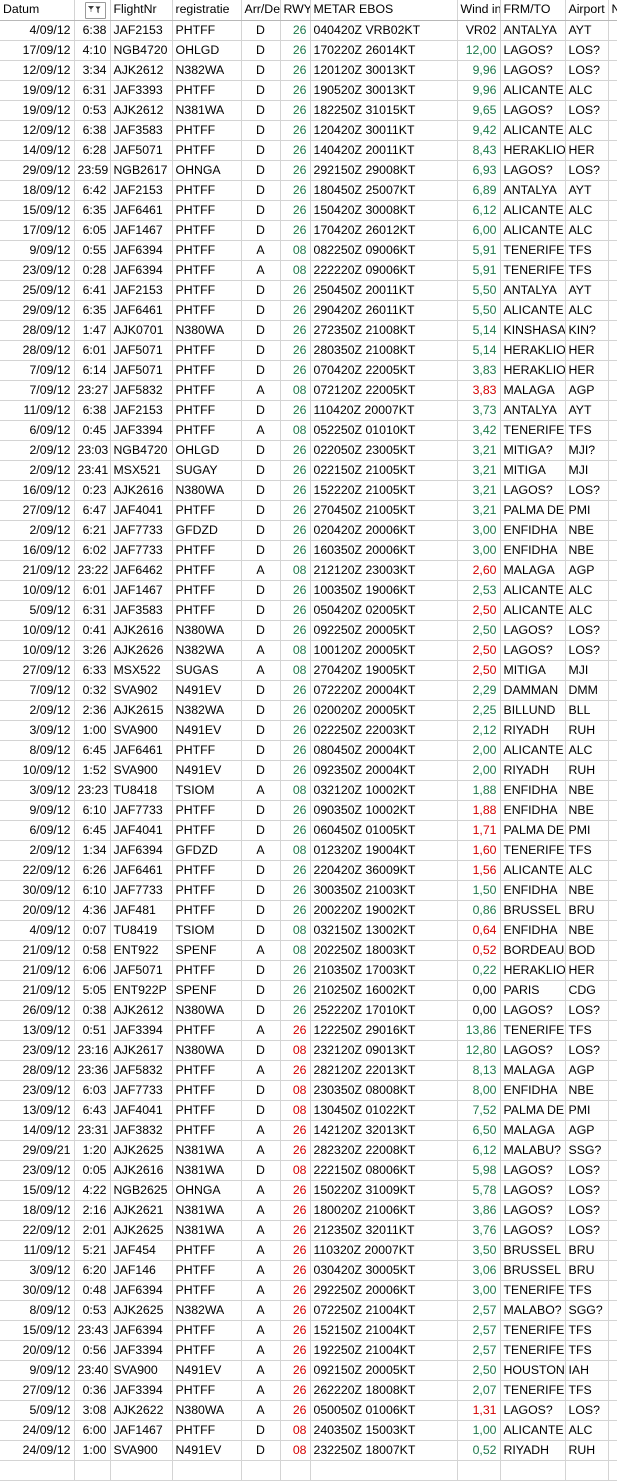 This screenshot has width=617, height=1481. Describe the element at coordinates (141, 1110) in the screenshot. I see `cell-flightnr: JAF4041` at that location.